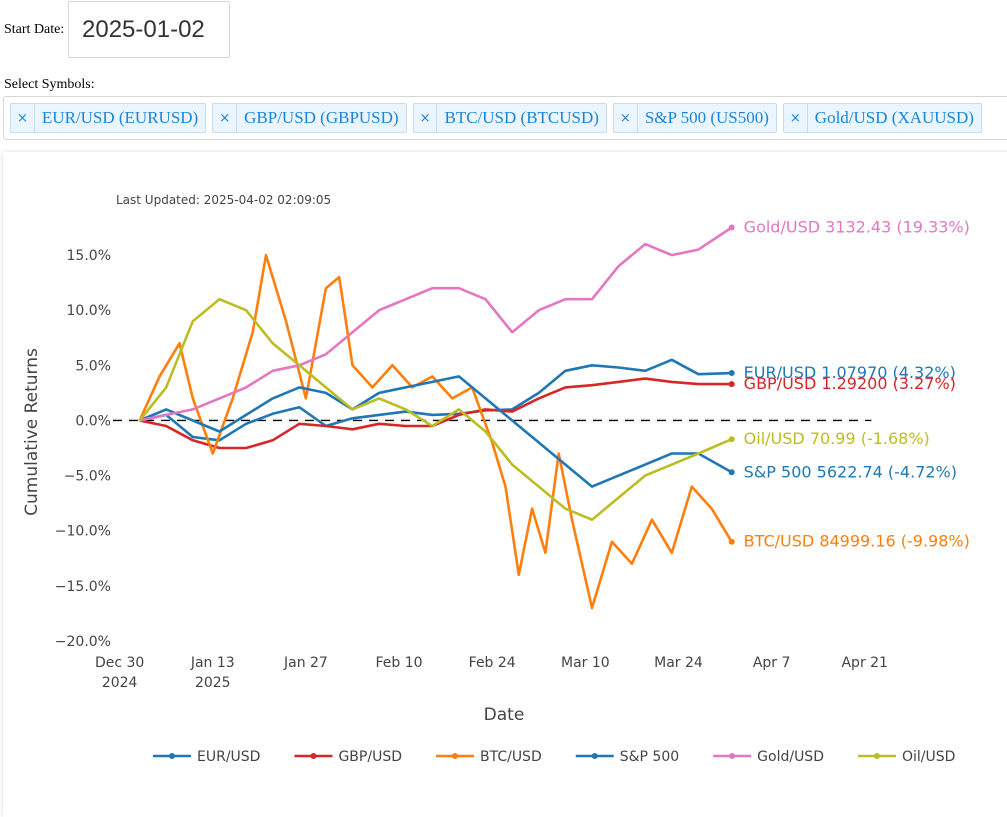  I want to click on series-end-label: Oil/USD 70.99 (-1.68%), so click(837, 438).